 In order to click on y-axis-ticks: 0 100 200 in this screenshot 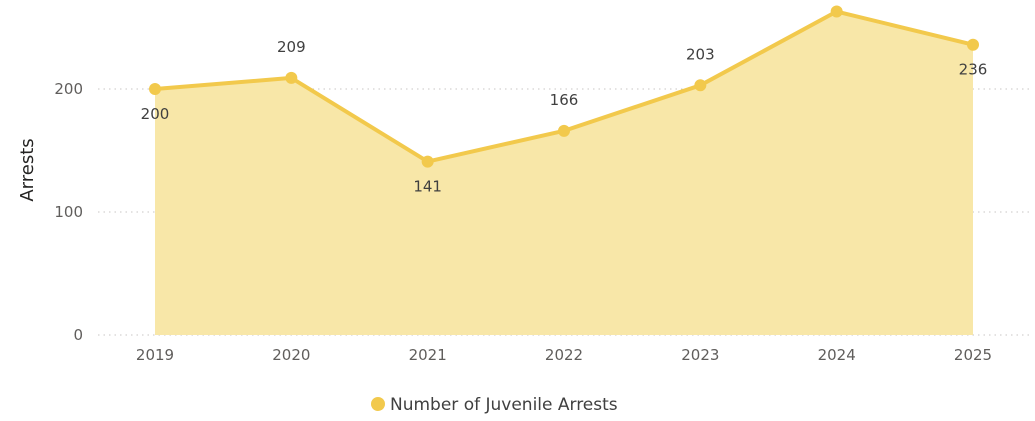, I will do `click(68, 212)`.